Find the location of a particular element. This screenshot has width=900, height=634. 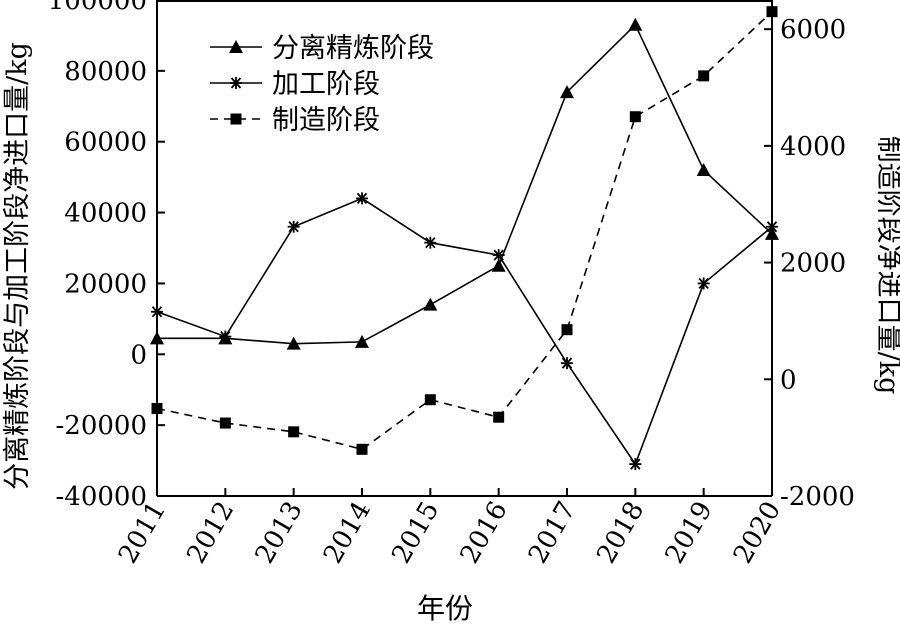

y-right-tick-label: 2000 is located at coordinates (813, 264).